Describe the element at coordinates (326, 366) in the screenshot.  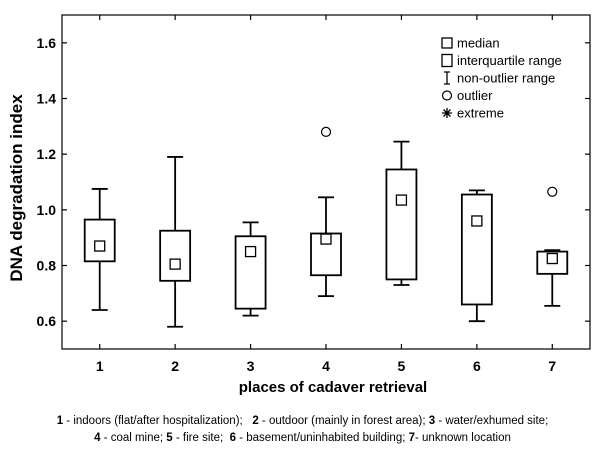
I see `x-tick-label: 4` at that location.